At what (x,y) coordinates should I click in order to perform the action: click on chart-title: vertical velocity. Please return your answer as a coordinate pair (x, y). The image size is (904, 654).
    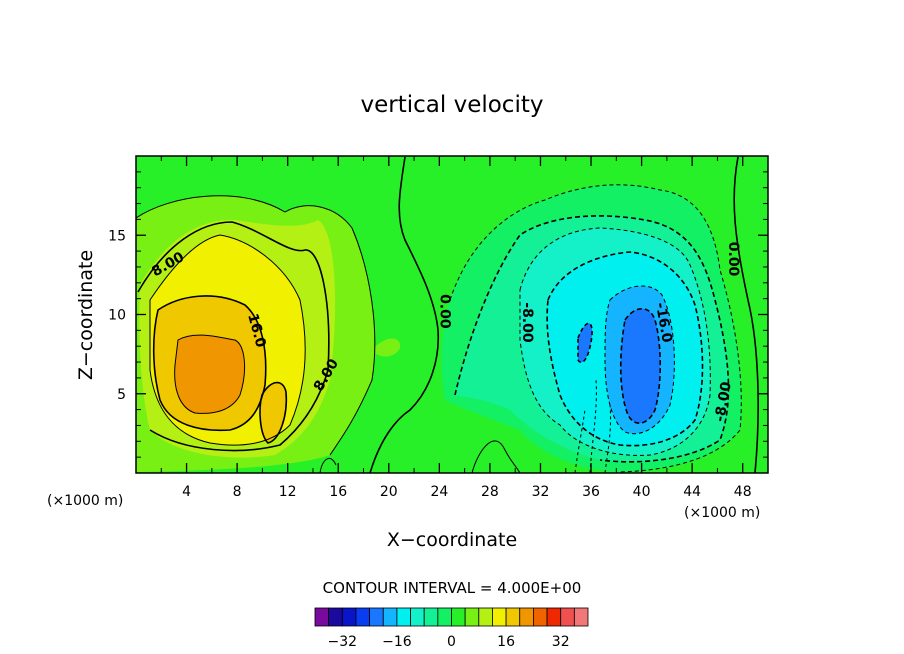
    Looking at the image, I should click on (452, 105).